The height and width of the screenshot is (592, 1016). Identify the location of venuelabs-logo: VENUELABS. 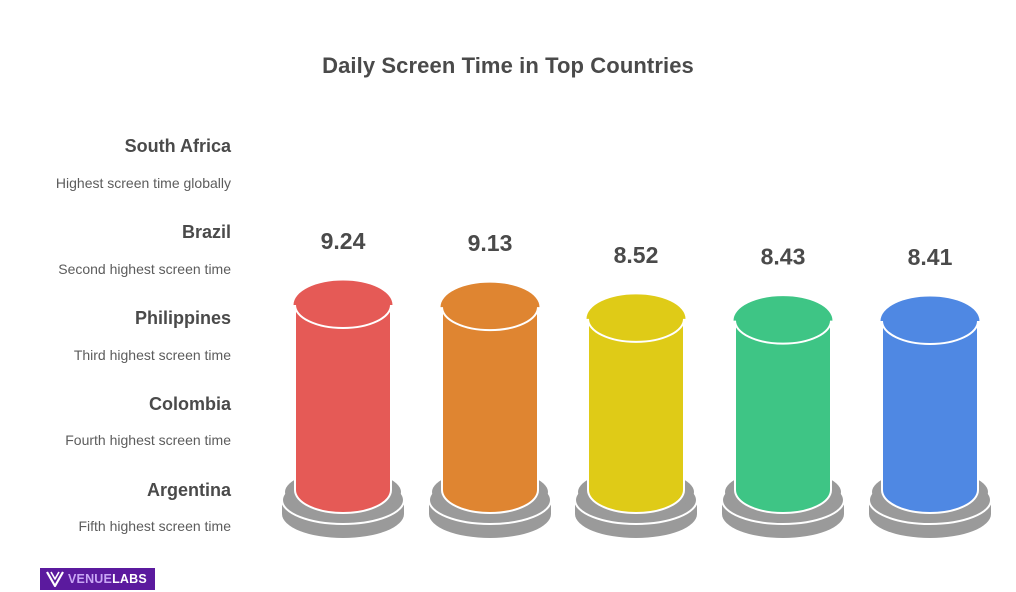
(97, 579).